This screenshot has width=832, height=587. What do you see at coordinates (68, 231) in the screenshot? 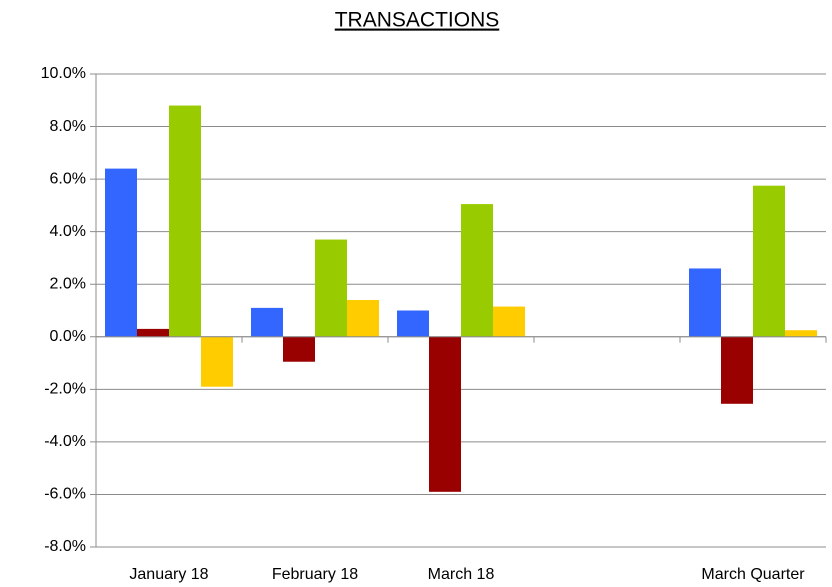
I see `y-tick-label: 4.0%` at bounding box center [68, 231].